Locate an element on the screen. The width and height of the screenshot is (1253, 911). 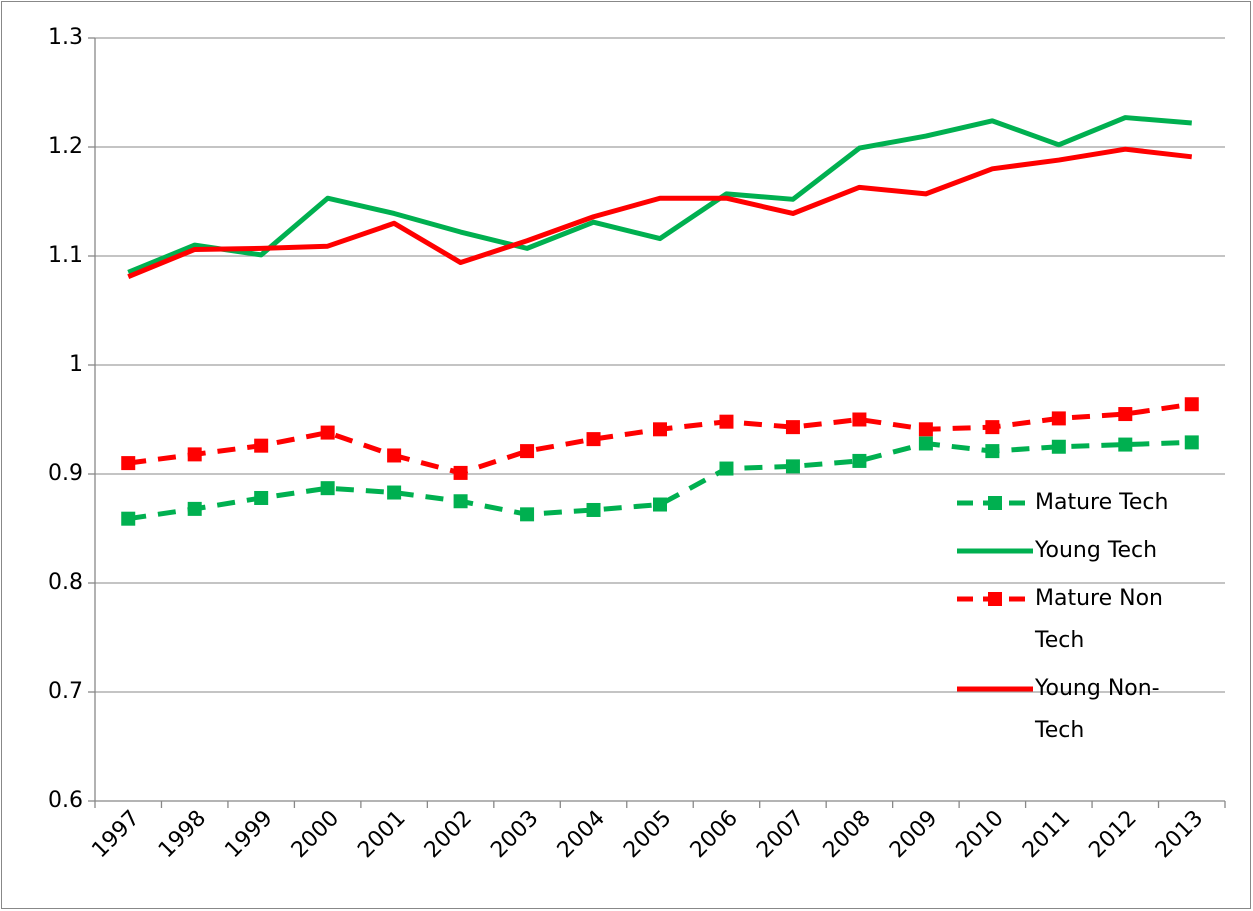
x-tick-label: 2003 is located at coordinates (514, 834).